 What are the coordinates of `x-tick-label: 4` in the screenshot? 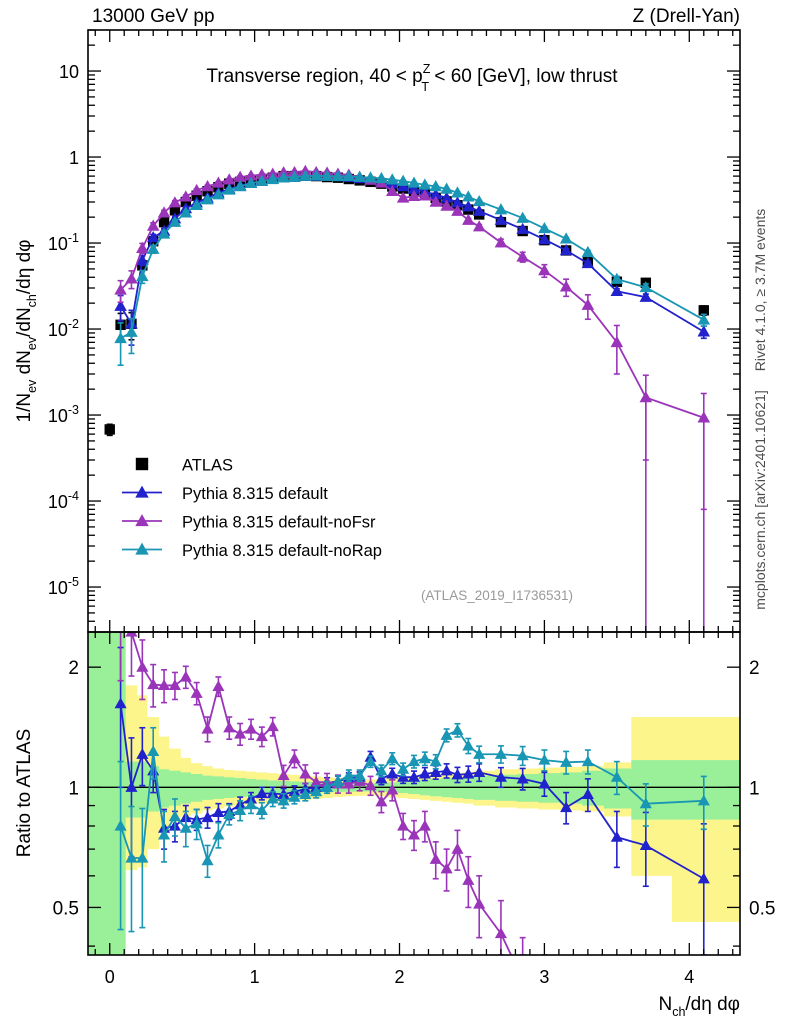 It's located at (689, 977).